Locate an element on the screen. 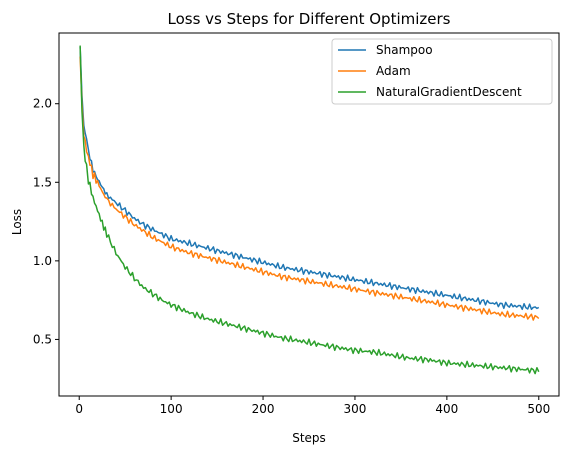  x-tick-label: 300 is located at coordinates (355, 409).